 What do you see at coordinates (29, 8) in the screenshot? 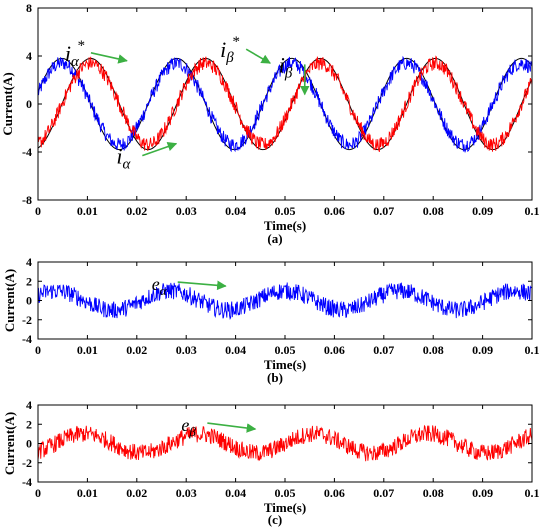
I see `y-tick-label: 8` at bounding box center [29, 8].